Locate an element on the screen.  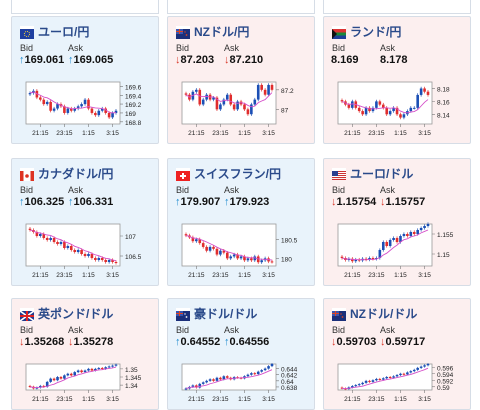
card-header: ランド/円 is located at coordinates (366, 31).